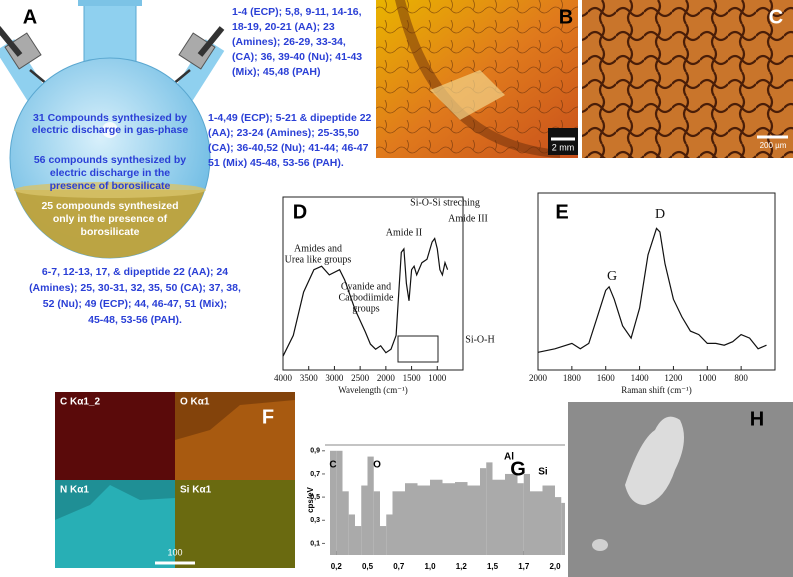 This screenshot has width=793, height=577. What do you see at coordinates (110, 118) in the screenshot?
I see `flask-text: 31 Compounds synthesized by` at bounding box center [110, 118].